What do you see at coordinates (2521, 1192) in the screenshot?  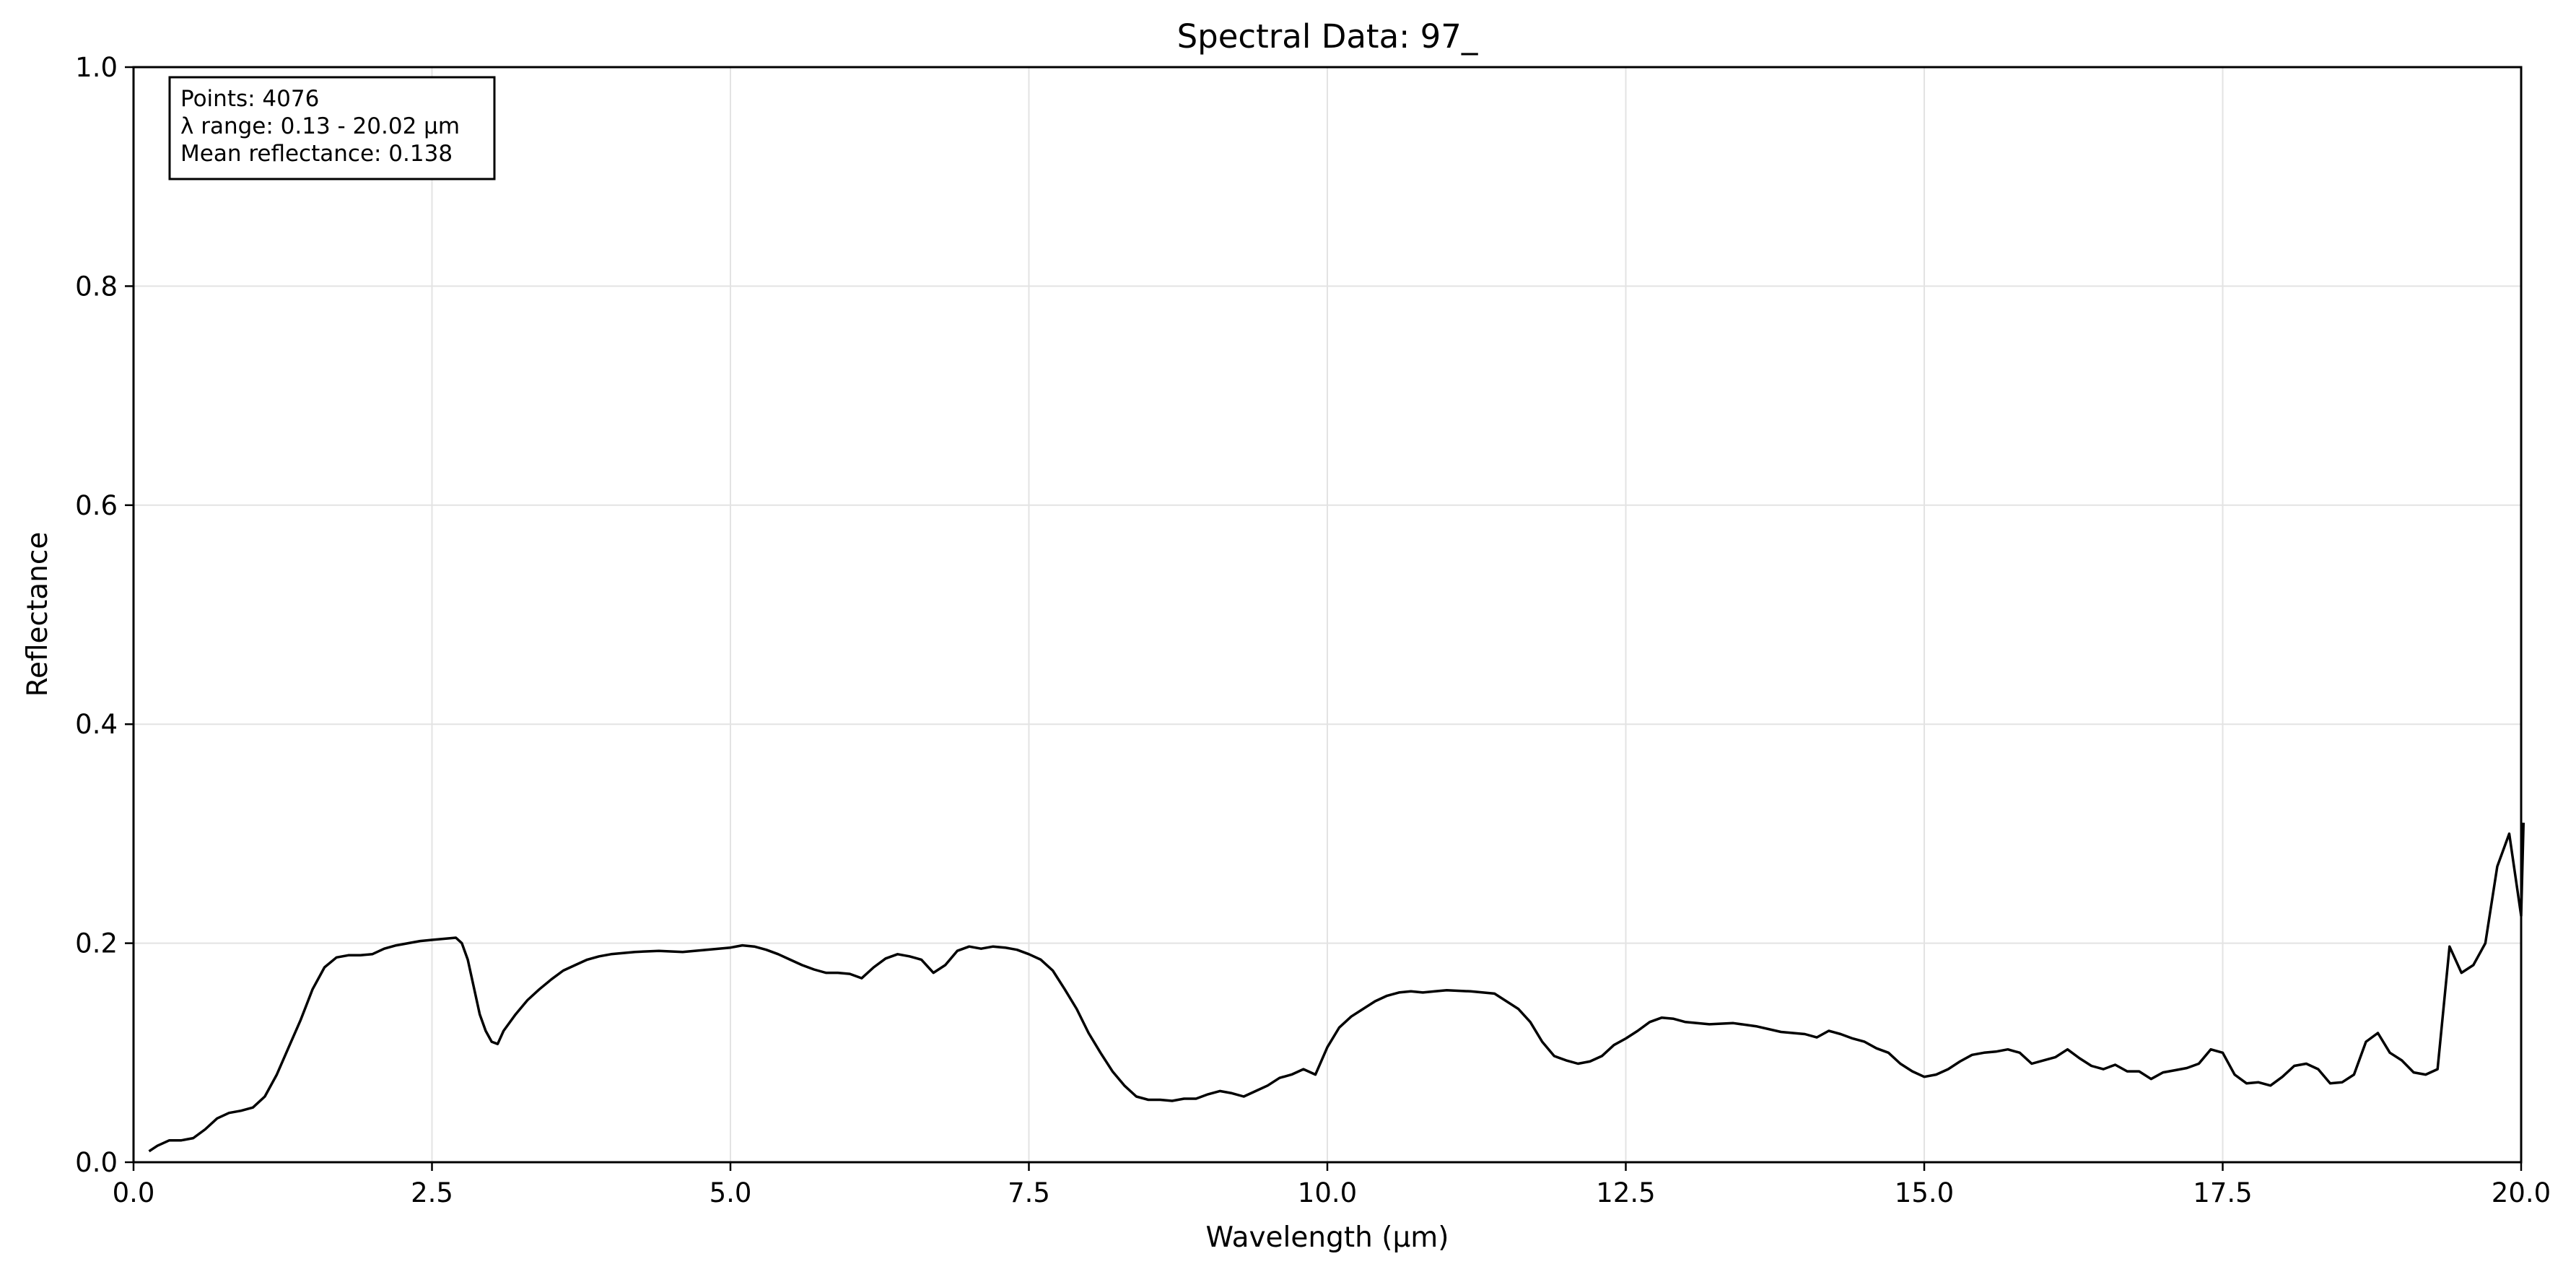 I see `x-tick-label: 20.0` at bounding box center [2521, 1192].